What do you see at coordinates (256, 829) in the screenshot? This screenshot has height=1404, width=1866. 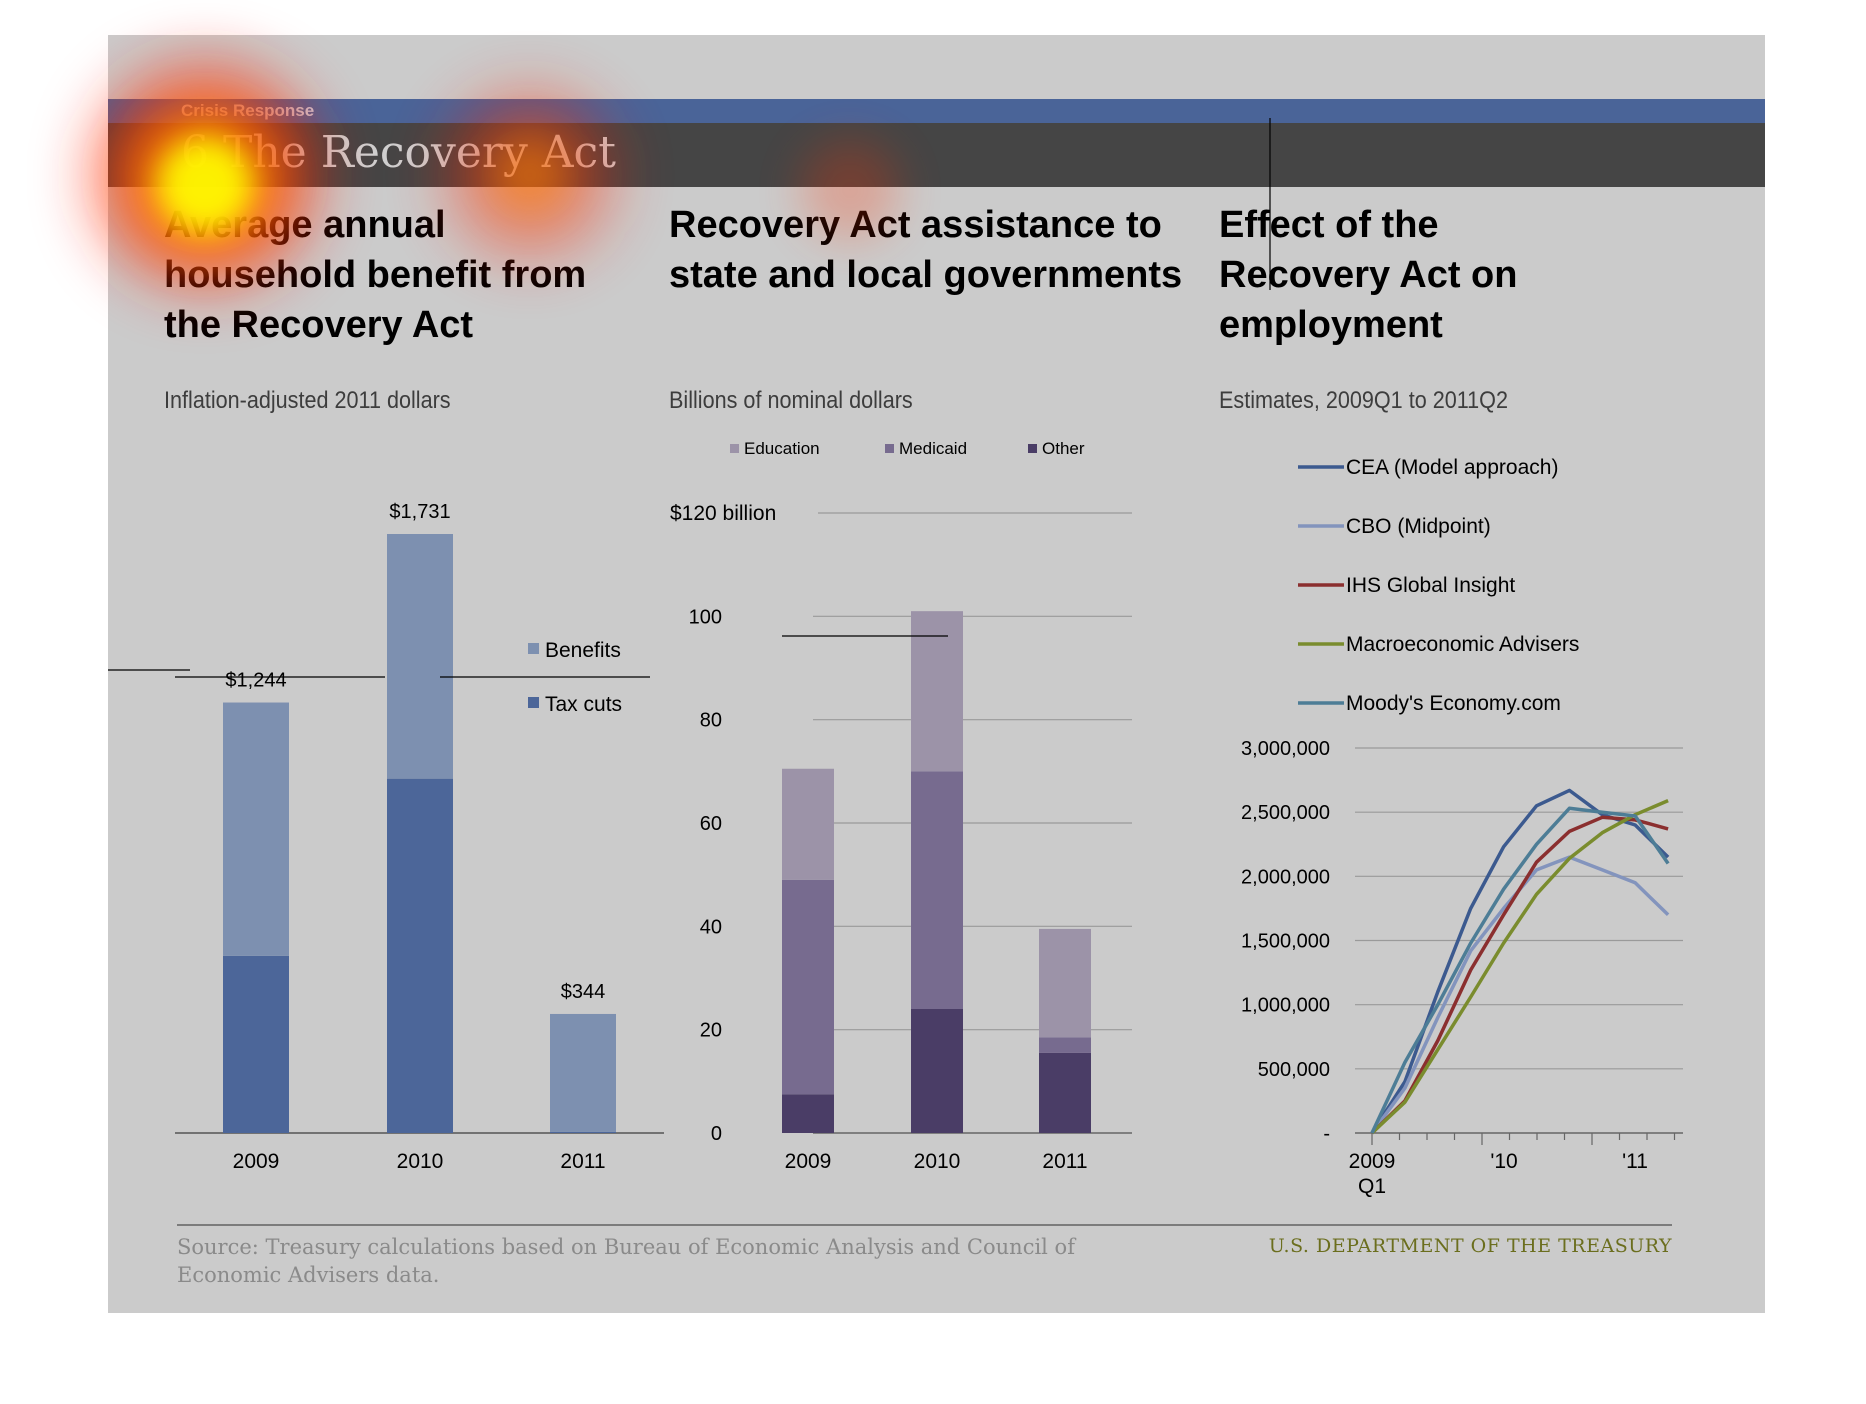 I see `chart1-bar-benefits-2009` at bounding box center [256, 829].